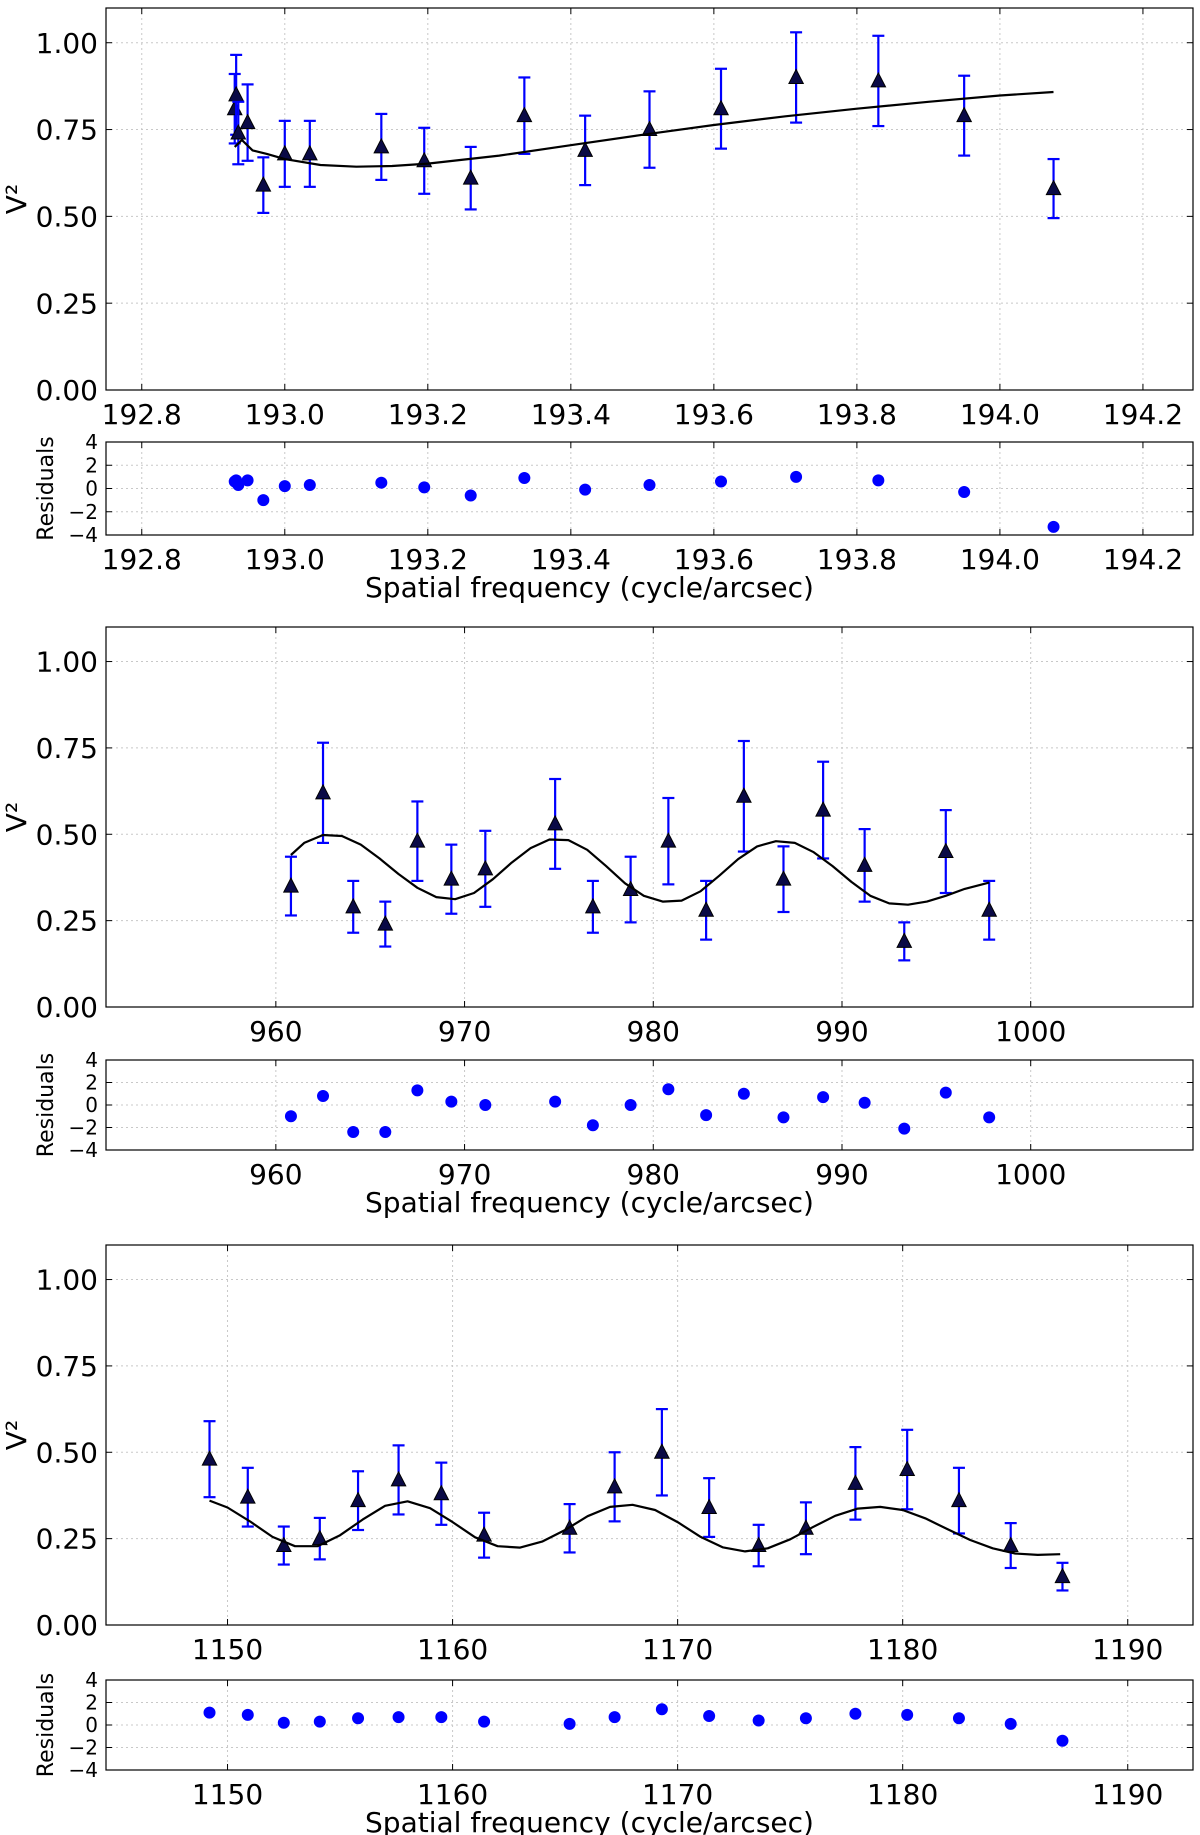  What do you see at coordinates (1000, 559) in the screenshot?
I see `x-tick-label: 194.0` at bounding box center [1000, 559].